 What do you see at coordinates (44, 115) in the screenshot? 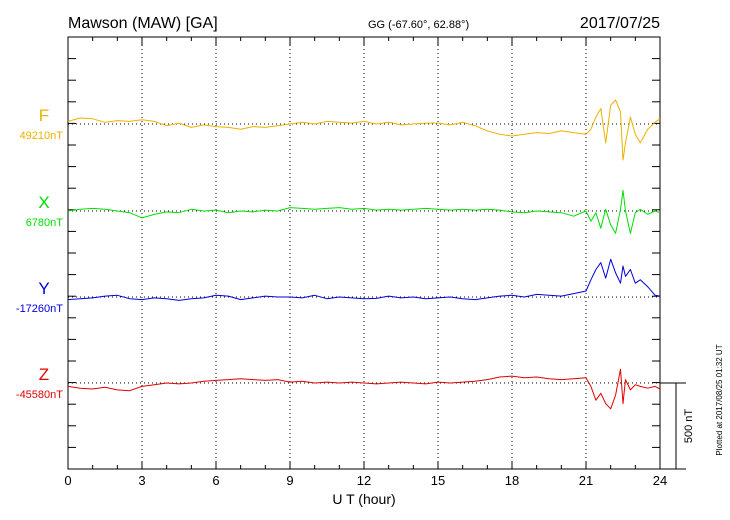
I see `series-name-f: F` at bounding box center [44, 115].